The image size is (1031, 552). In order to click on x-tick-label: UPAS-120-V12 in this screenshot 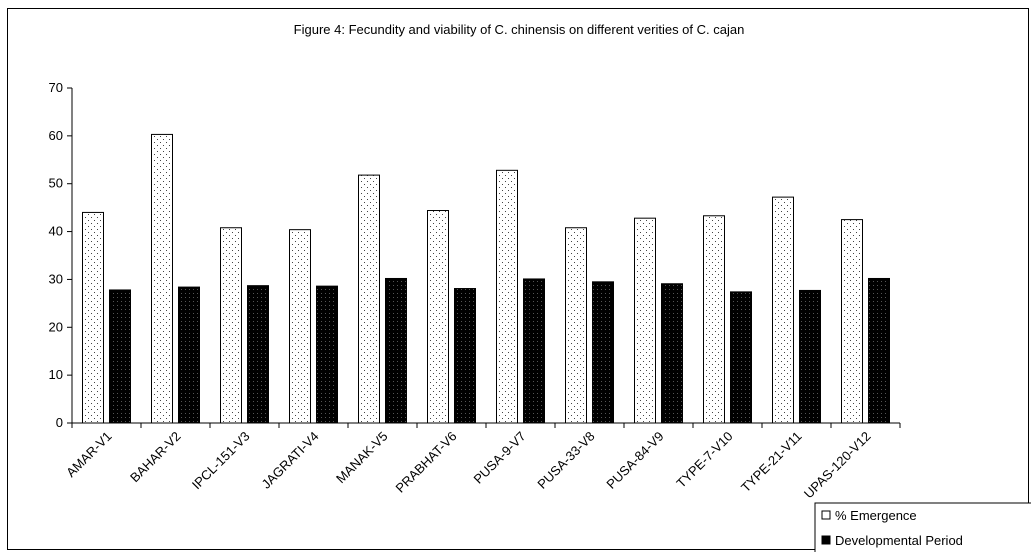, I will do `click(837, 465)`.